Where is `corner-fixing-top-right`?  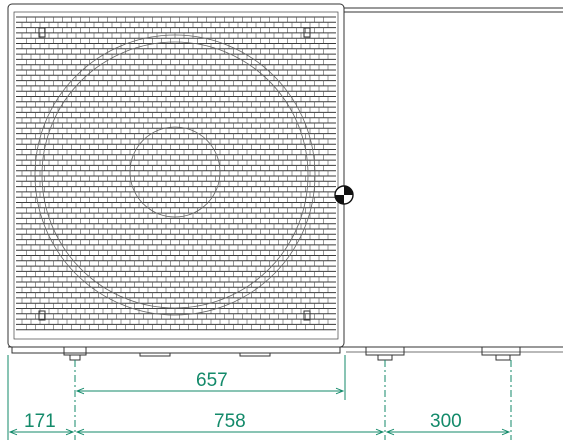
corner-fixing-top-right is located at coordinates (307, 32).